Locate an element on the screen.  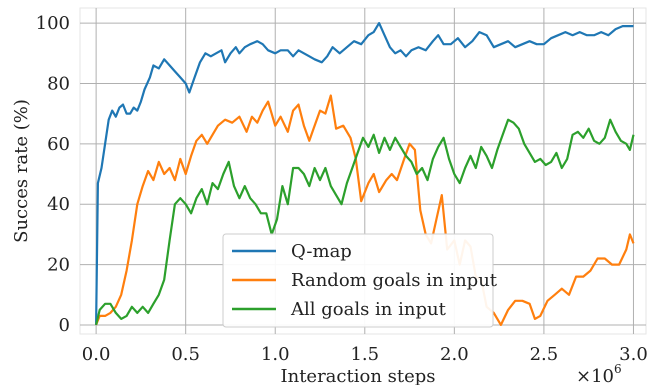
legend-label: Q-map is located at coordinates (321, 251).